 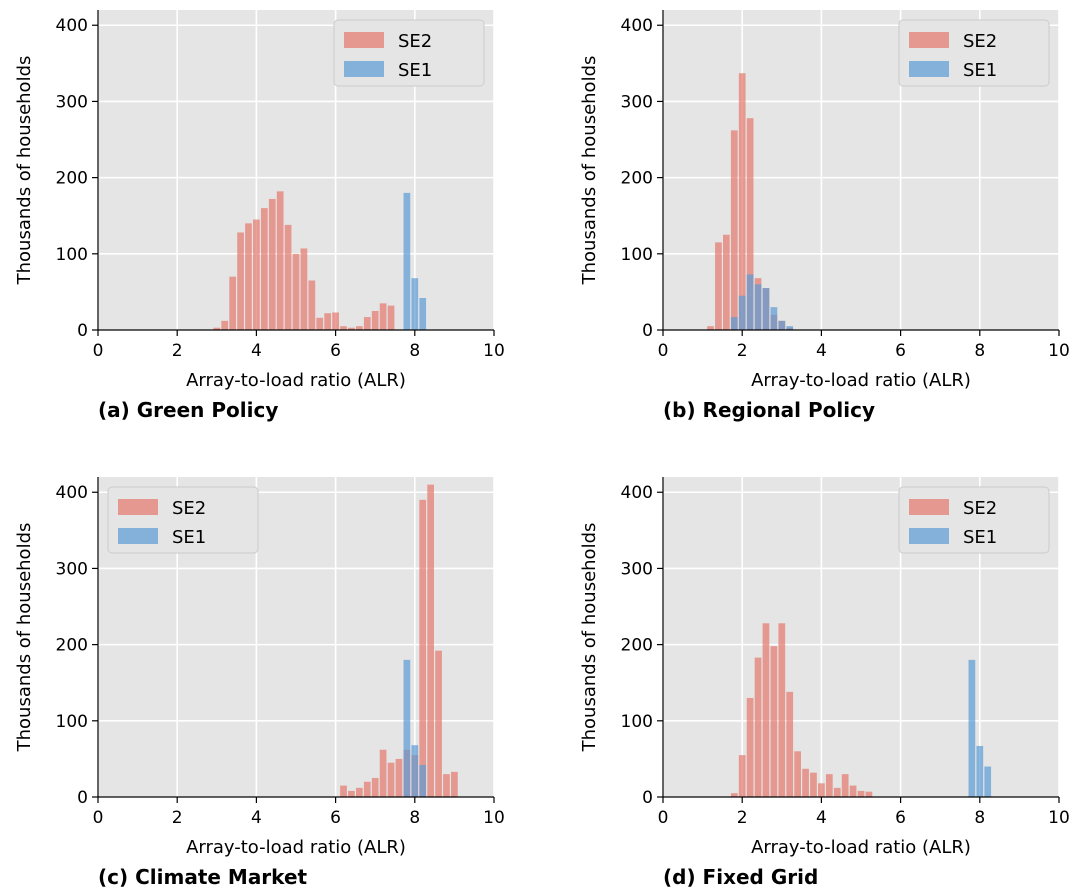 What do you see at coordinates (188, 410) in the screenshot?
I see `panel-caption: (a) Green Policy` at bounding box center [188, 410].